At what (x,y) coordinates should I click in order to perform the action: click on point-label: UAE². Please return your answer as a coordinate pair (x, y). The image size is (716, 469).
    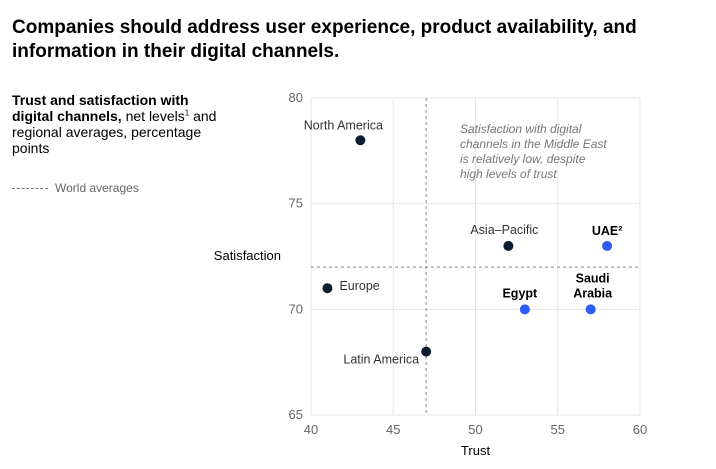
    Looking at the image, I should click on (607, 231).